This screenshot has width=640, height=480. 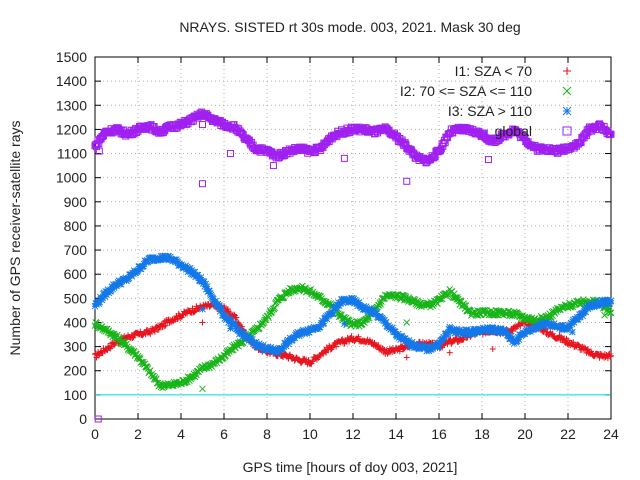 I want to click on legend-label: I3: SZA > 110, so click(x=490, y=111).